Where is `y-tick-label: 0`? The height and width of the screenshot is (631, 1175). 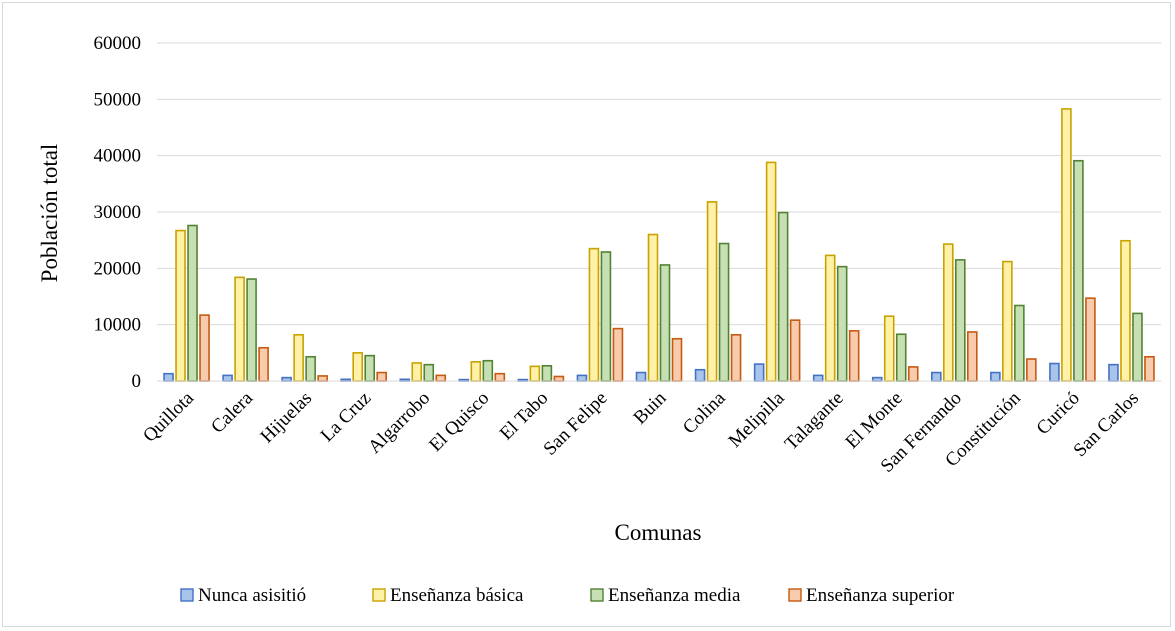
y-tick-label: 0 is located at coordinates (137, 381).